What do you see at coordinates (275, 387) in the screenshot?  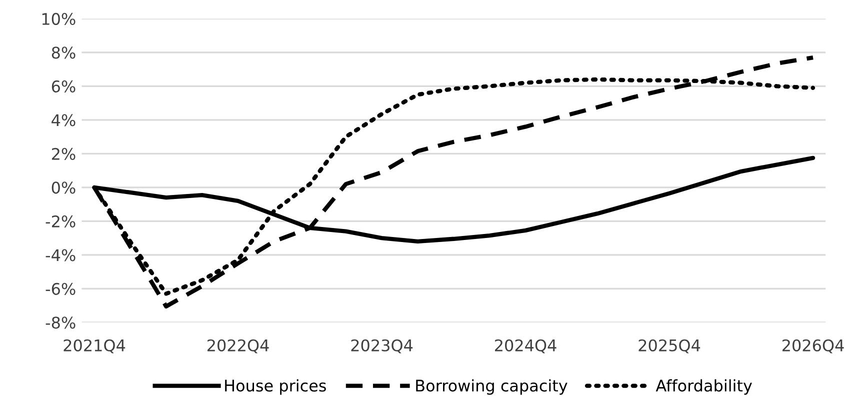 I see `legend-label: House prices` at bounding box center [275, 387].